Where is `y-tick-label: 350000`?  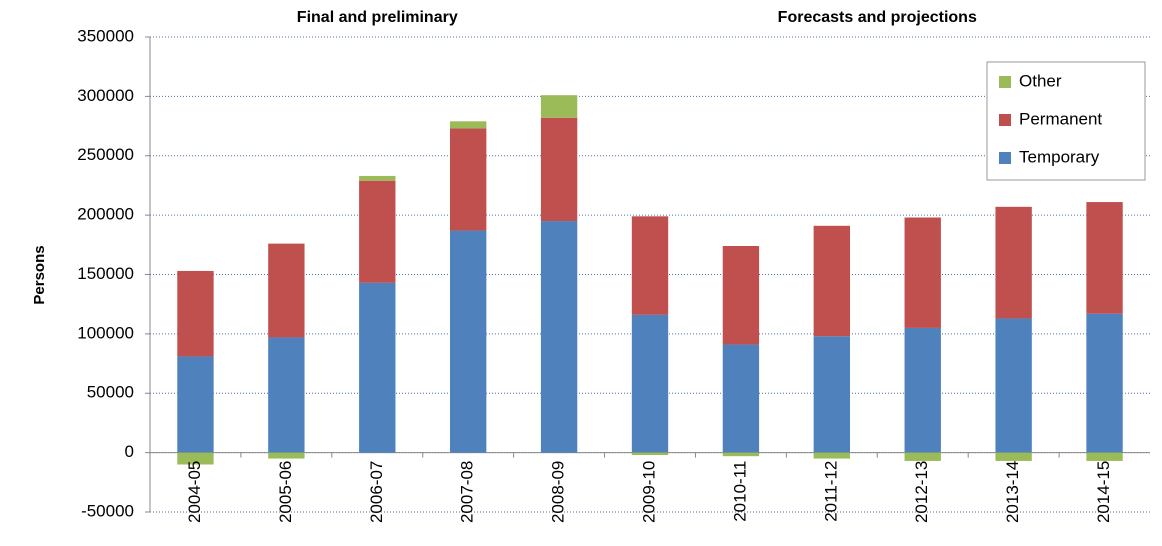 y-tick-label: 350000 is located at coordinates (105, 35).